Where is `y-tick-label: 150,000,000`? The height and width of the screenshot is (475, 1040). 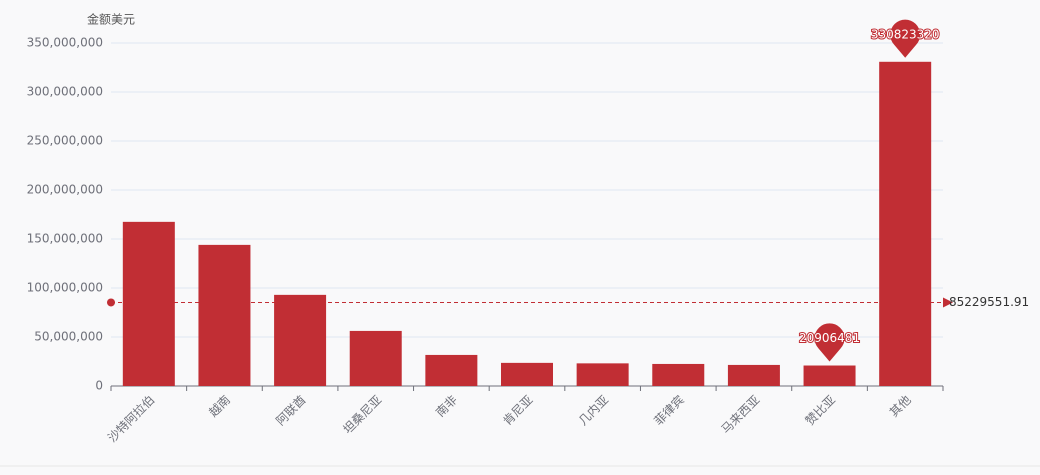
y-tick-label: 150,000,000 is located at coordinates (65, 239).